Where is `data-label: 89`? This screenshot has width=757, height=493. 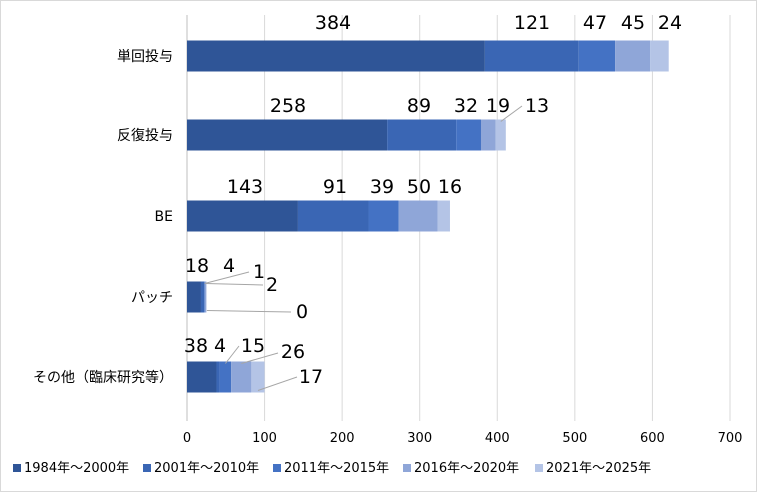
data-label: 89 is located at coordinates (419, 106).